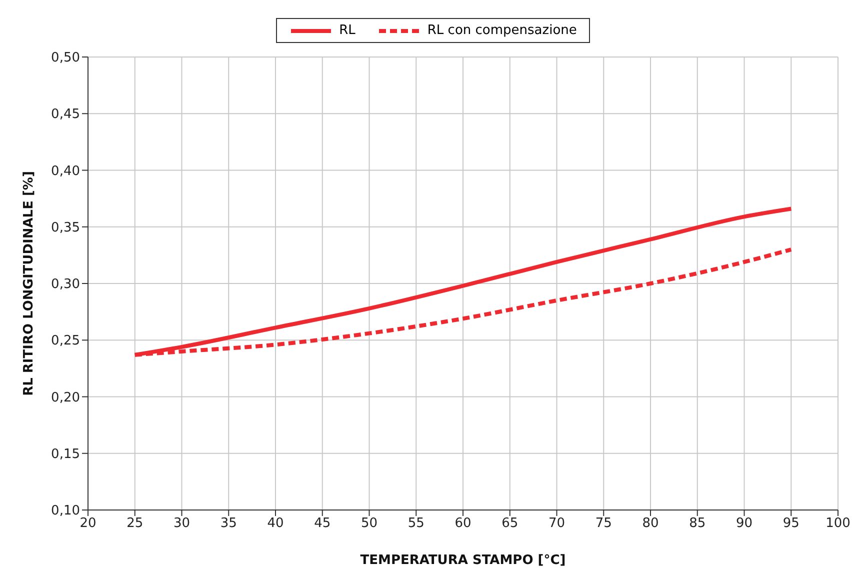 This screenshot has height=583, width=865. I want to click on y-tick-label: 0,30, so click(65, 284).